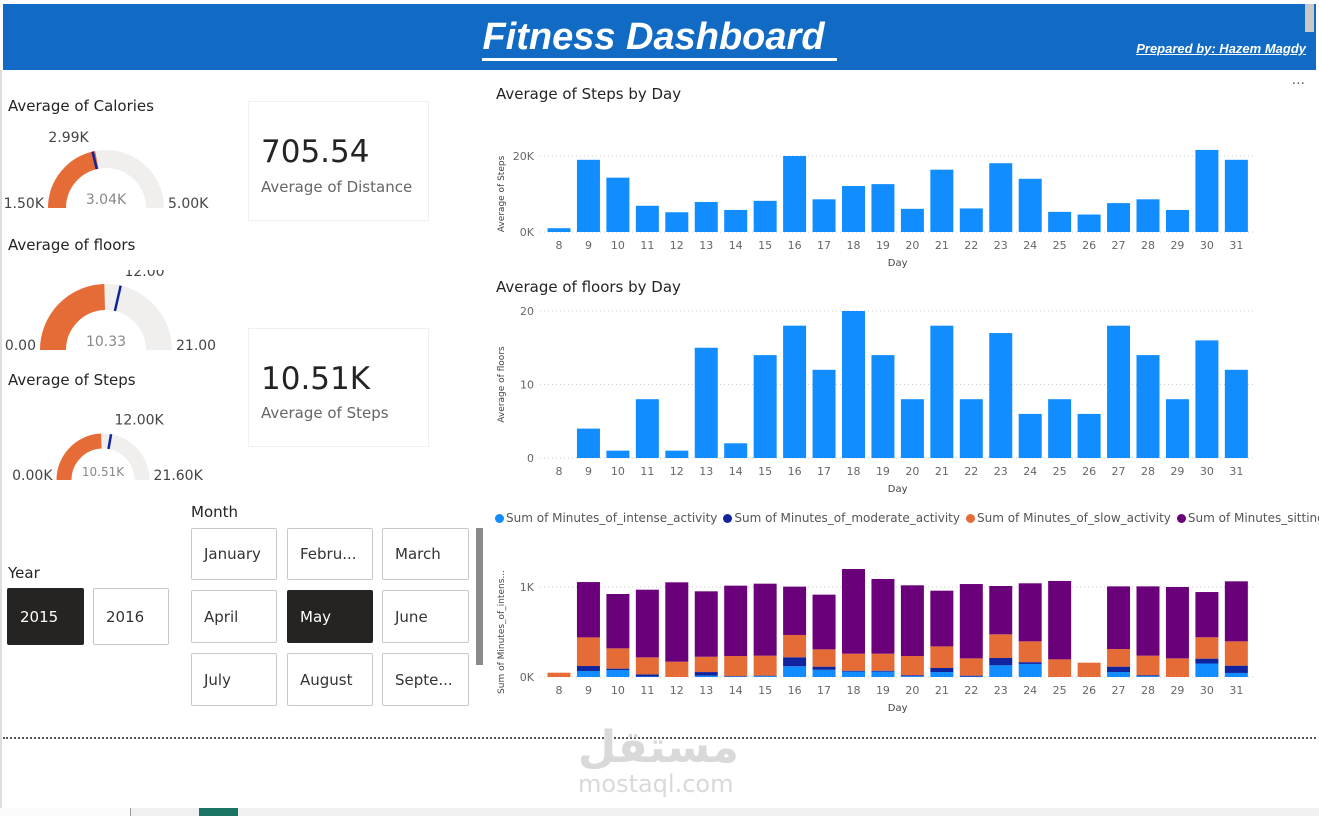  I want to click on month-march-button: March, so click(425, 554).